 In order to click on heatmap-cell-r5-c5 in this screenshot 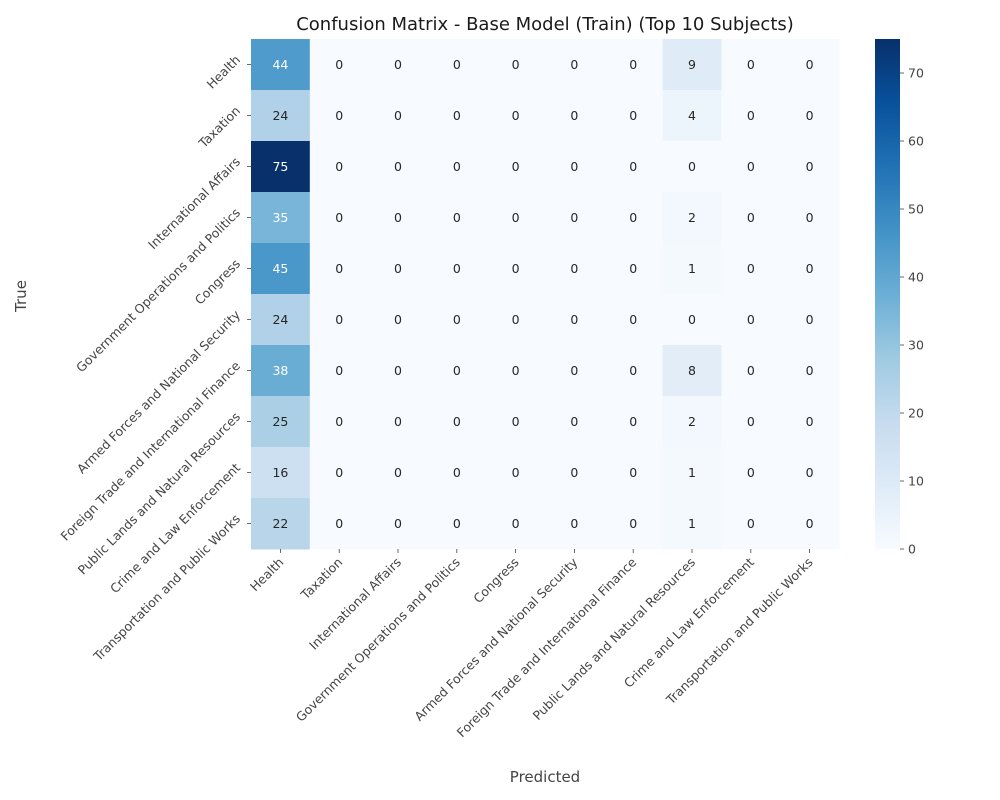, I will do `click(575, 320)`.